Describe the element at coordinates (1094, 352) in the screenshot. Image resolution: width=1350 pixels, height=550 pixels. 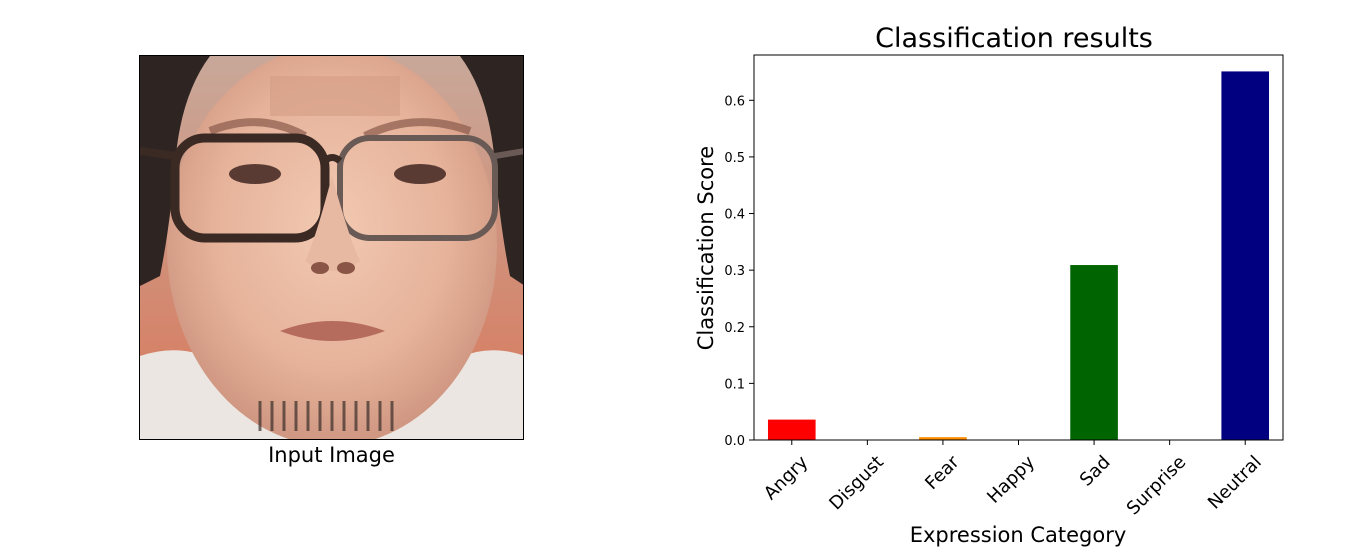
I see `bar-sad` at that location.